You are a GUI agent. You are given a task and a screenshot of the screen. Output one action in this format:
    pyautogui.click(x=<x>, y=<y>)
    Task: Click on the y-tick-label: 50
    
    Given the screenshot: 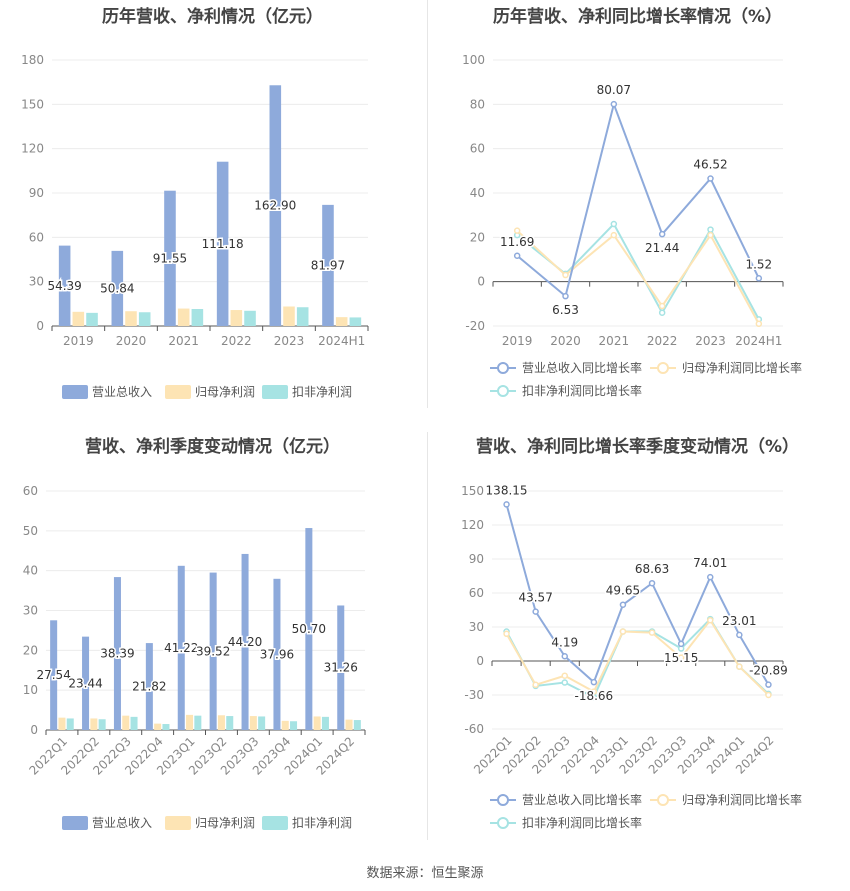 What is the action you would take?
    pyautogui.click(x=30, y=531)
    